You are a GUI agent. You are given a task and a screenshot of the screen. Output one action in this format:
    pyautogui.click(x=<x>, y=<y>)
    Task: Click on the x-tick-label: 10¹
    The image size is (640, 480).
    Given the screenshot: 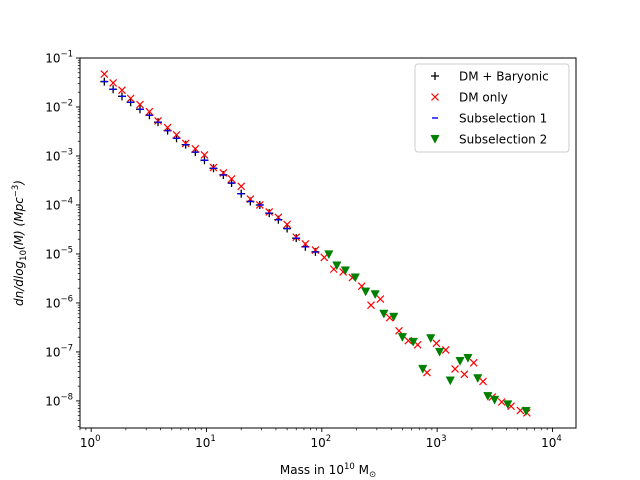 What is the action you would take?
    pyautogui.click(x=205, y=442)
    